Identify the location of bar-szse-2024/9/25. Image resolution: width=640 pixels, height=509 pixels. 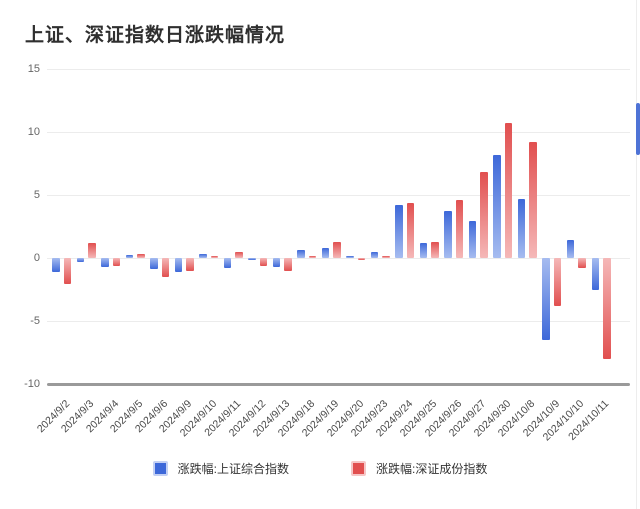
(435, 249).